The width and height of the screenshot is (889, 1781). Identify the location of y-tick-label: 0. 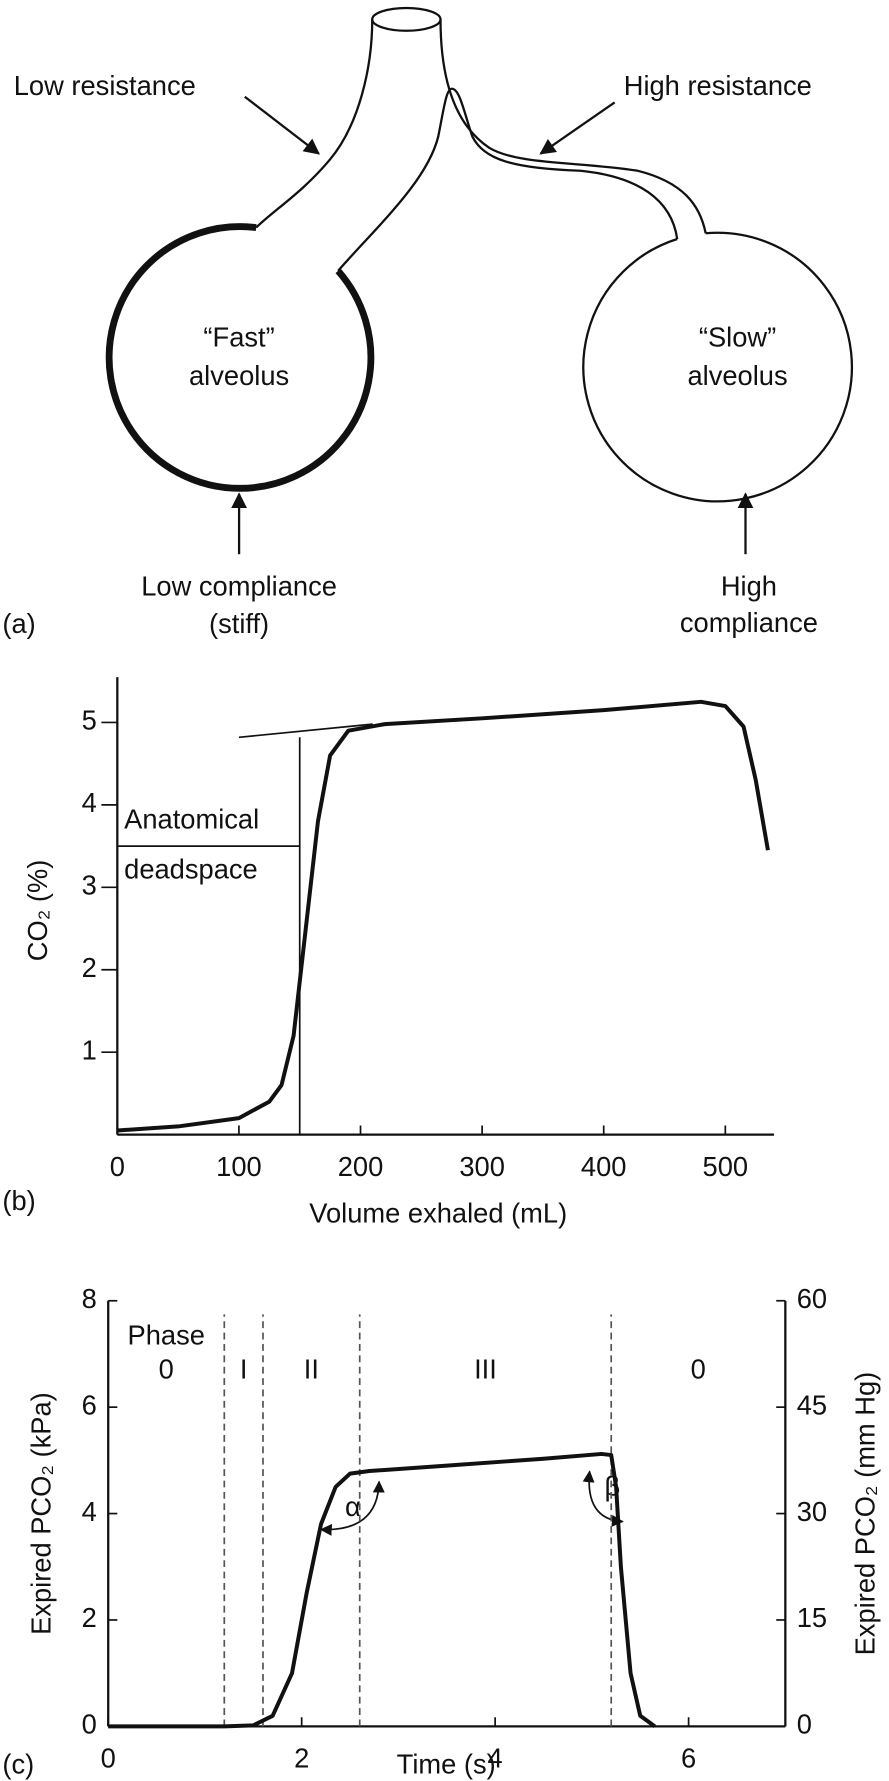
(89, 1724).